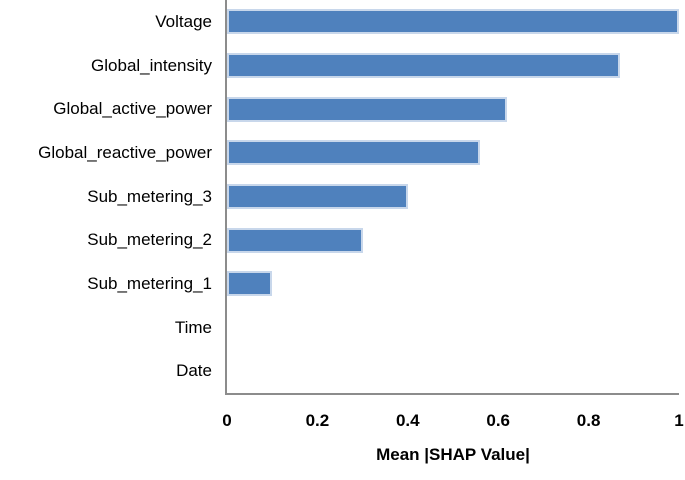 The image size is (685, 480). What do you see at coordinates (317, 420) in the screenshot?
I see `x-tick-label-0.2: 0.2` at bounding box center [317, 420].